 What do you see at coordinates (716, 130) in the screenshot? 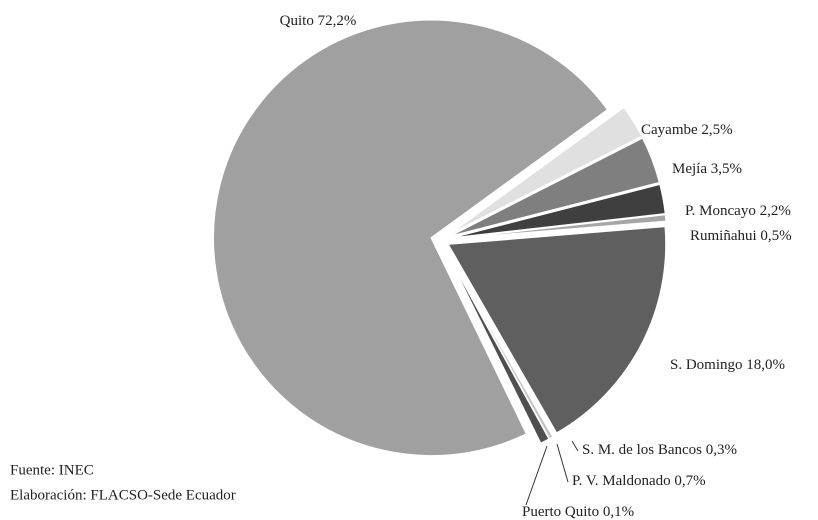
I see `value-label: 2,5%` at bounding box center [716, 130].